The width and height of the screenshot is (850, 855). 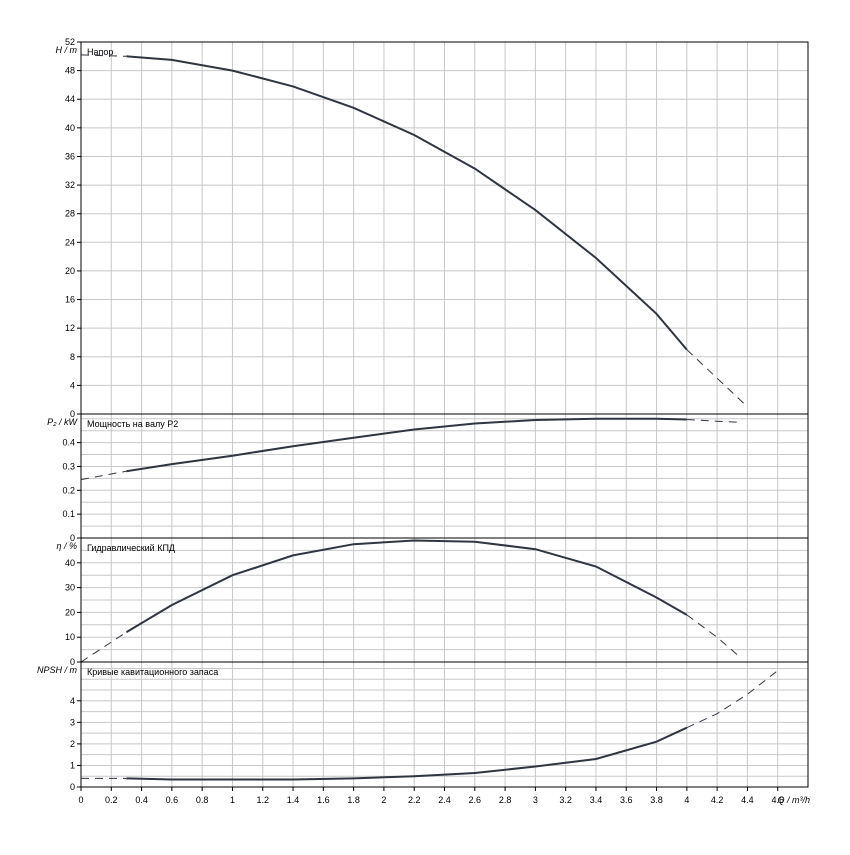 What do you see at coordinates (80, 800) in the screenshot?
I see `x-tick-label: 0` at bounding box center [80, 800].